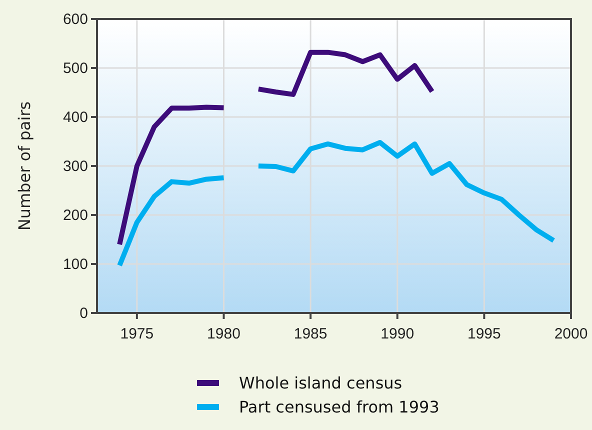 Image resolution: width=592 pixels, height=430 pixels. What do you see at coordinates (320, 383) in the screenshot?
I see `legend-label: Whole island census` at bounding box center [320, 383].